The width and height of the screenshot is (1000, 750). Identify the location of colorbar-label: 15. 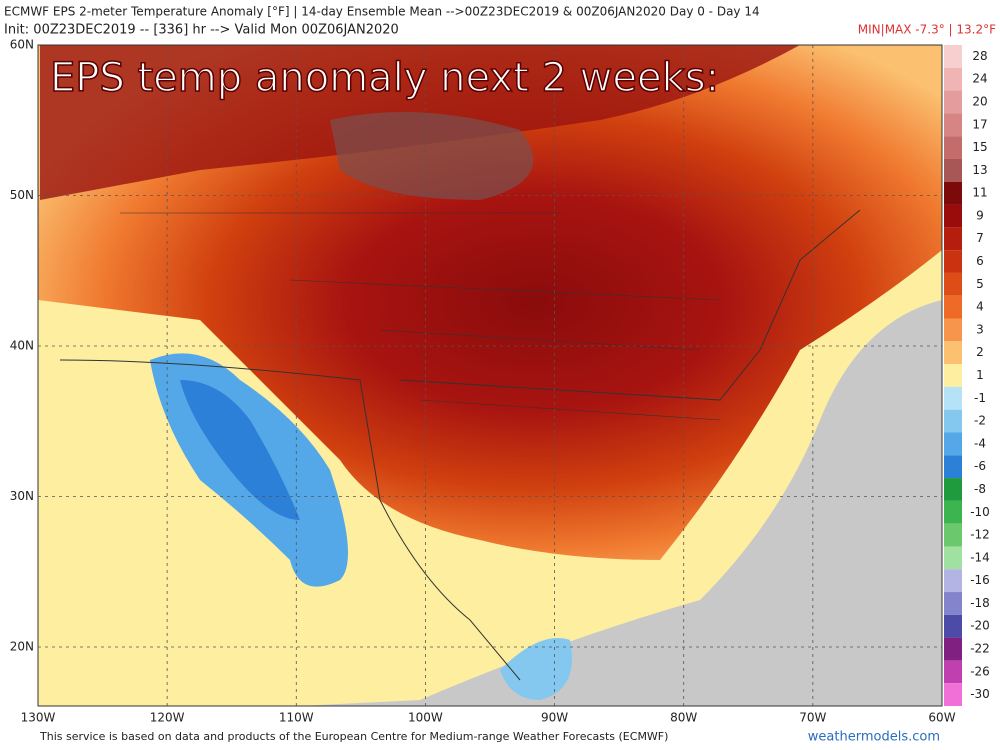
(979, 147).